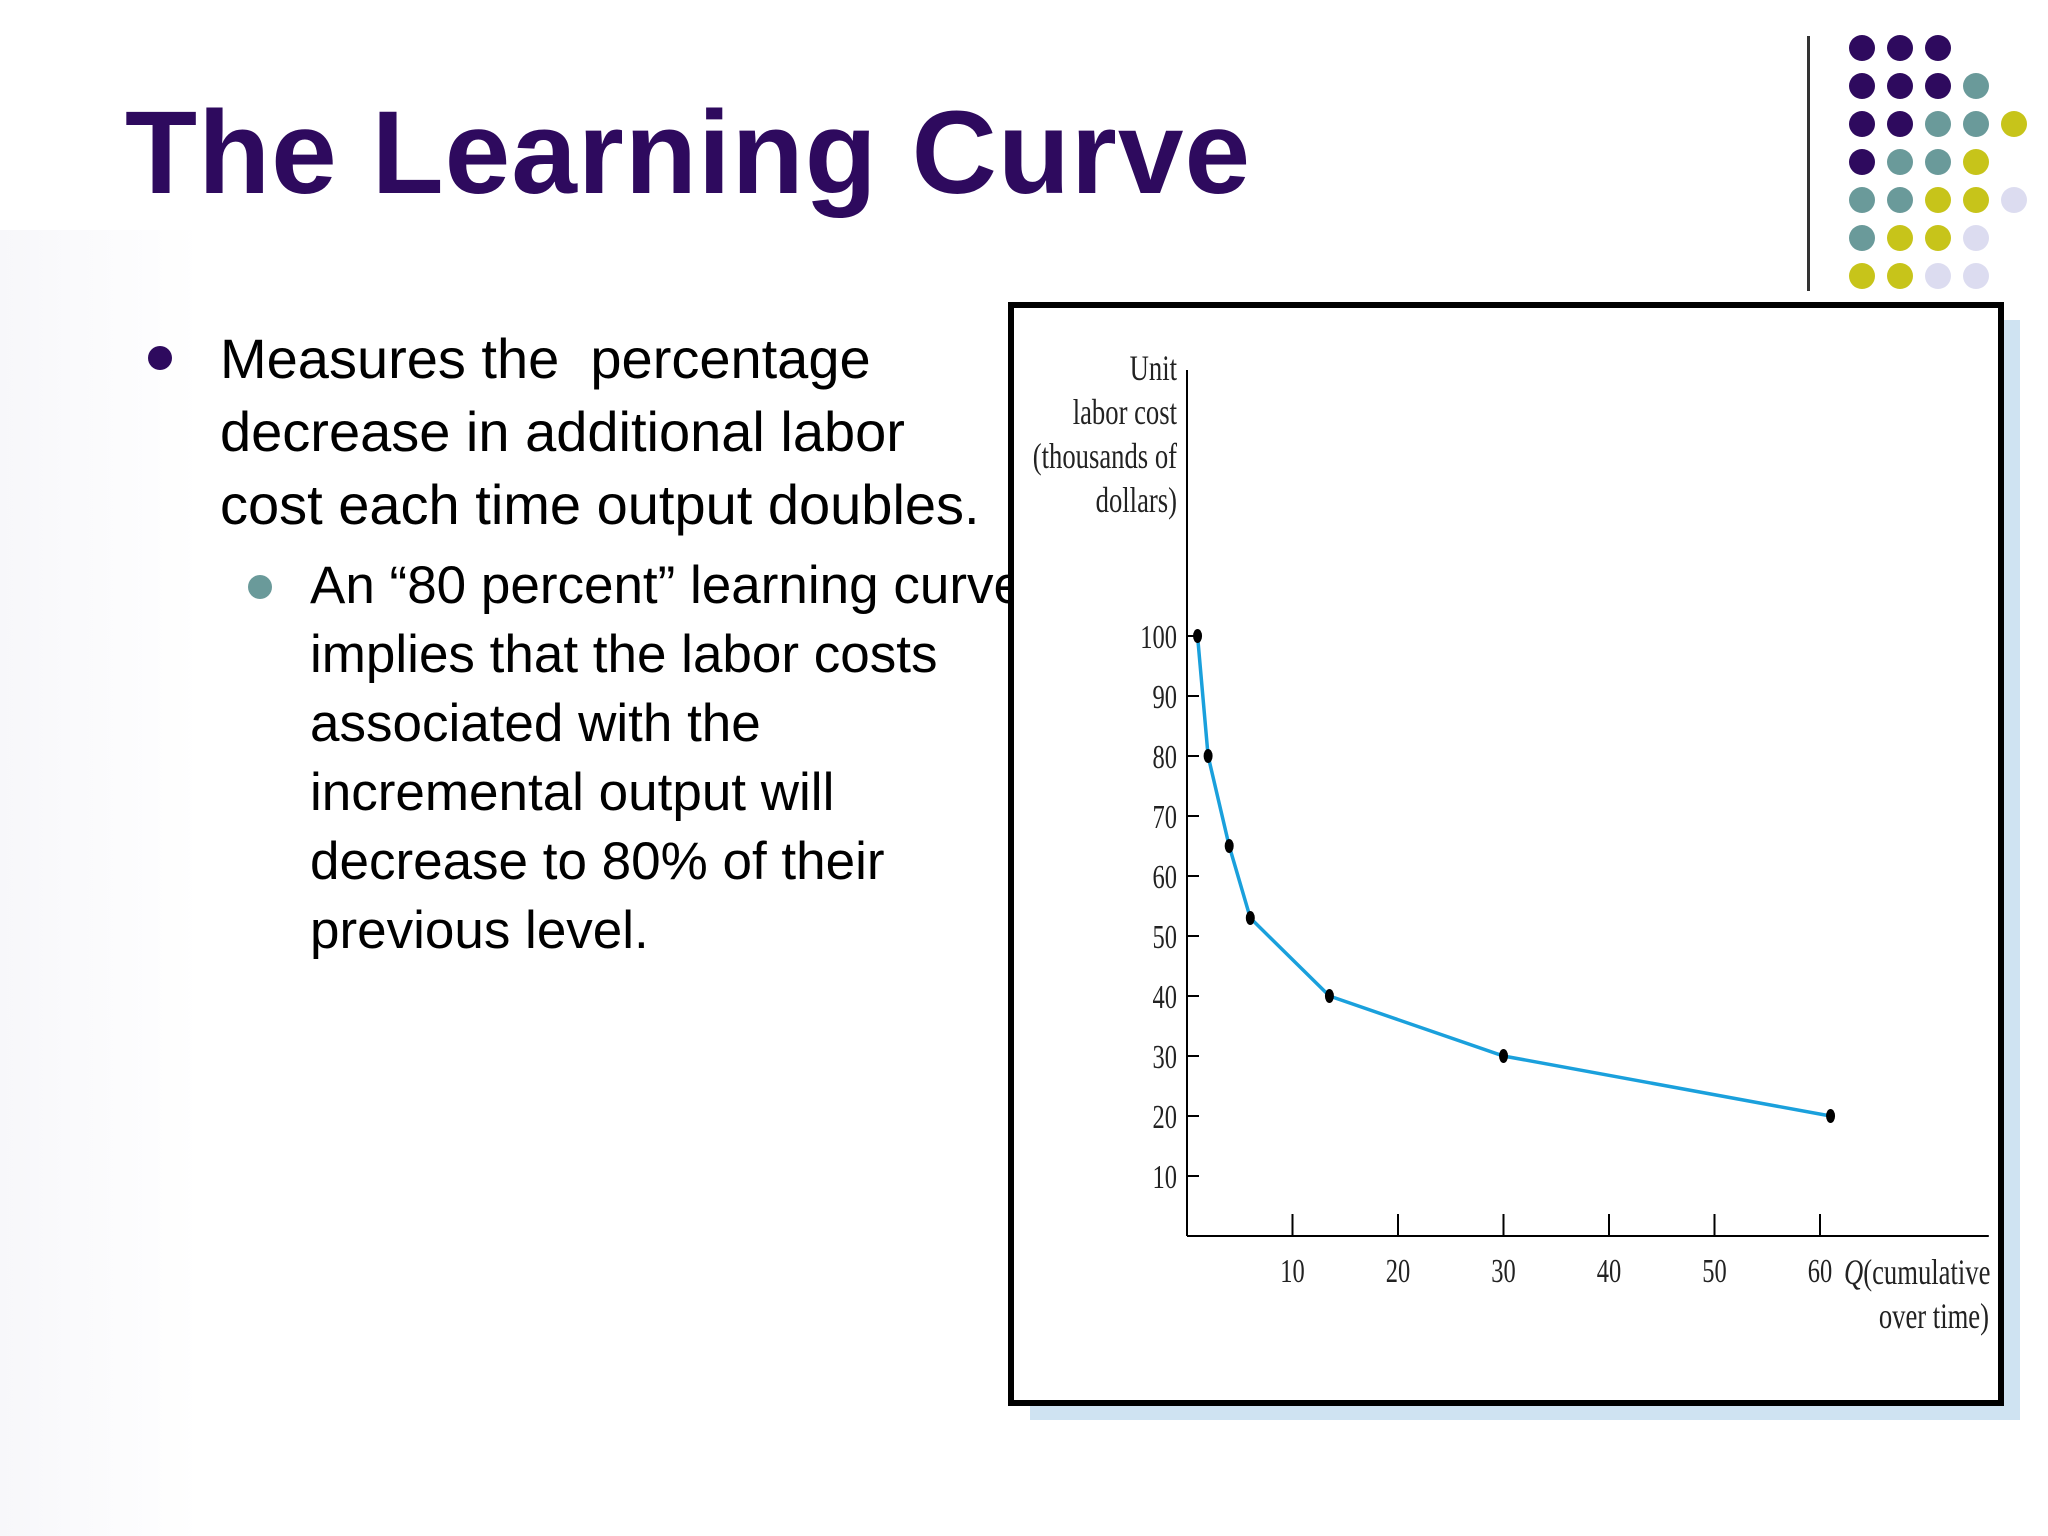 This screenshot has width=2048, height=1536. Describe the element at coordinates (1165, 877) in the screenshot. I see `y-tick-label: 60` at that location.